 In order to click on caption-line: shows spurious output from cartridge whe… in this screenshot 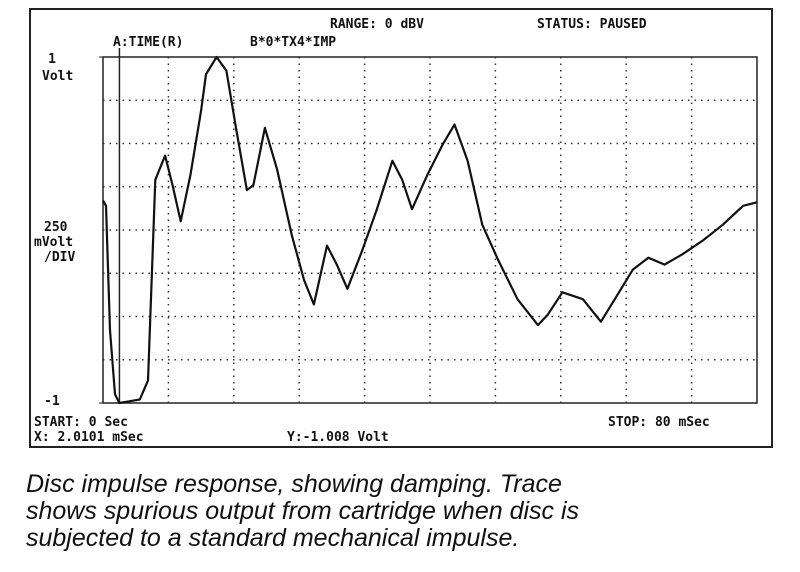, I will do `click(302, 511)`.